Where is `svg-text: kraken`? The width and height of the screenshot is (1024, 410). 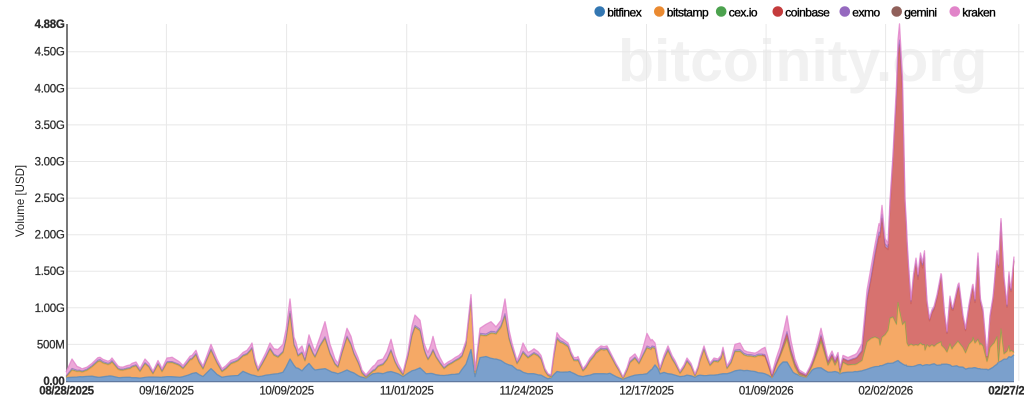
svg-text: kraken is located at coordinates (978, 12).